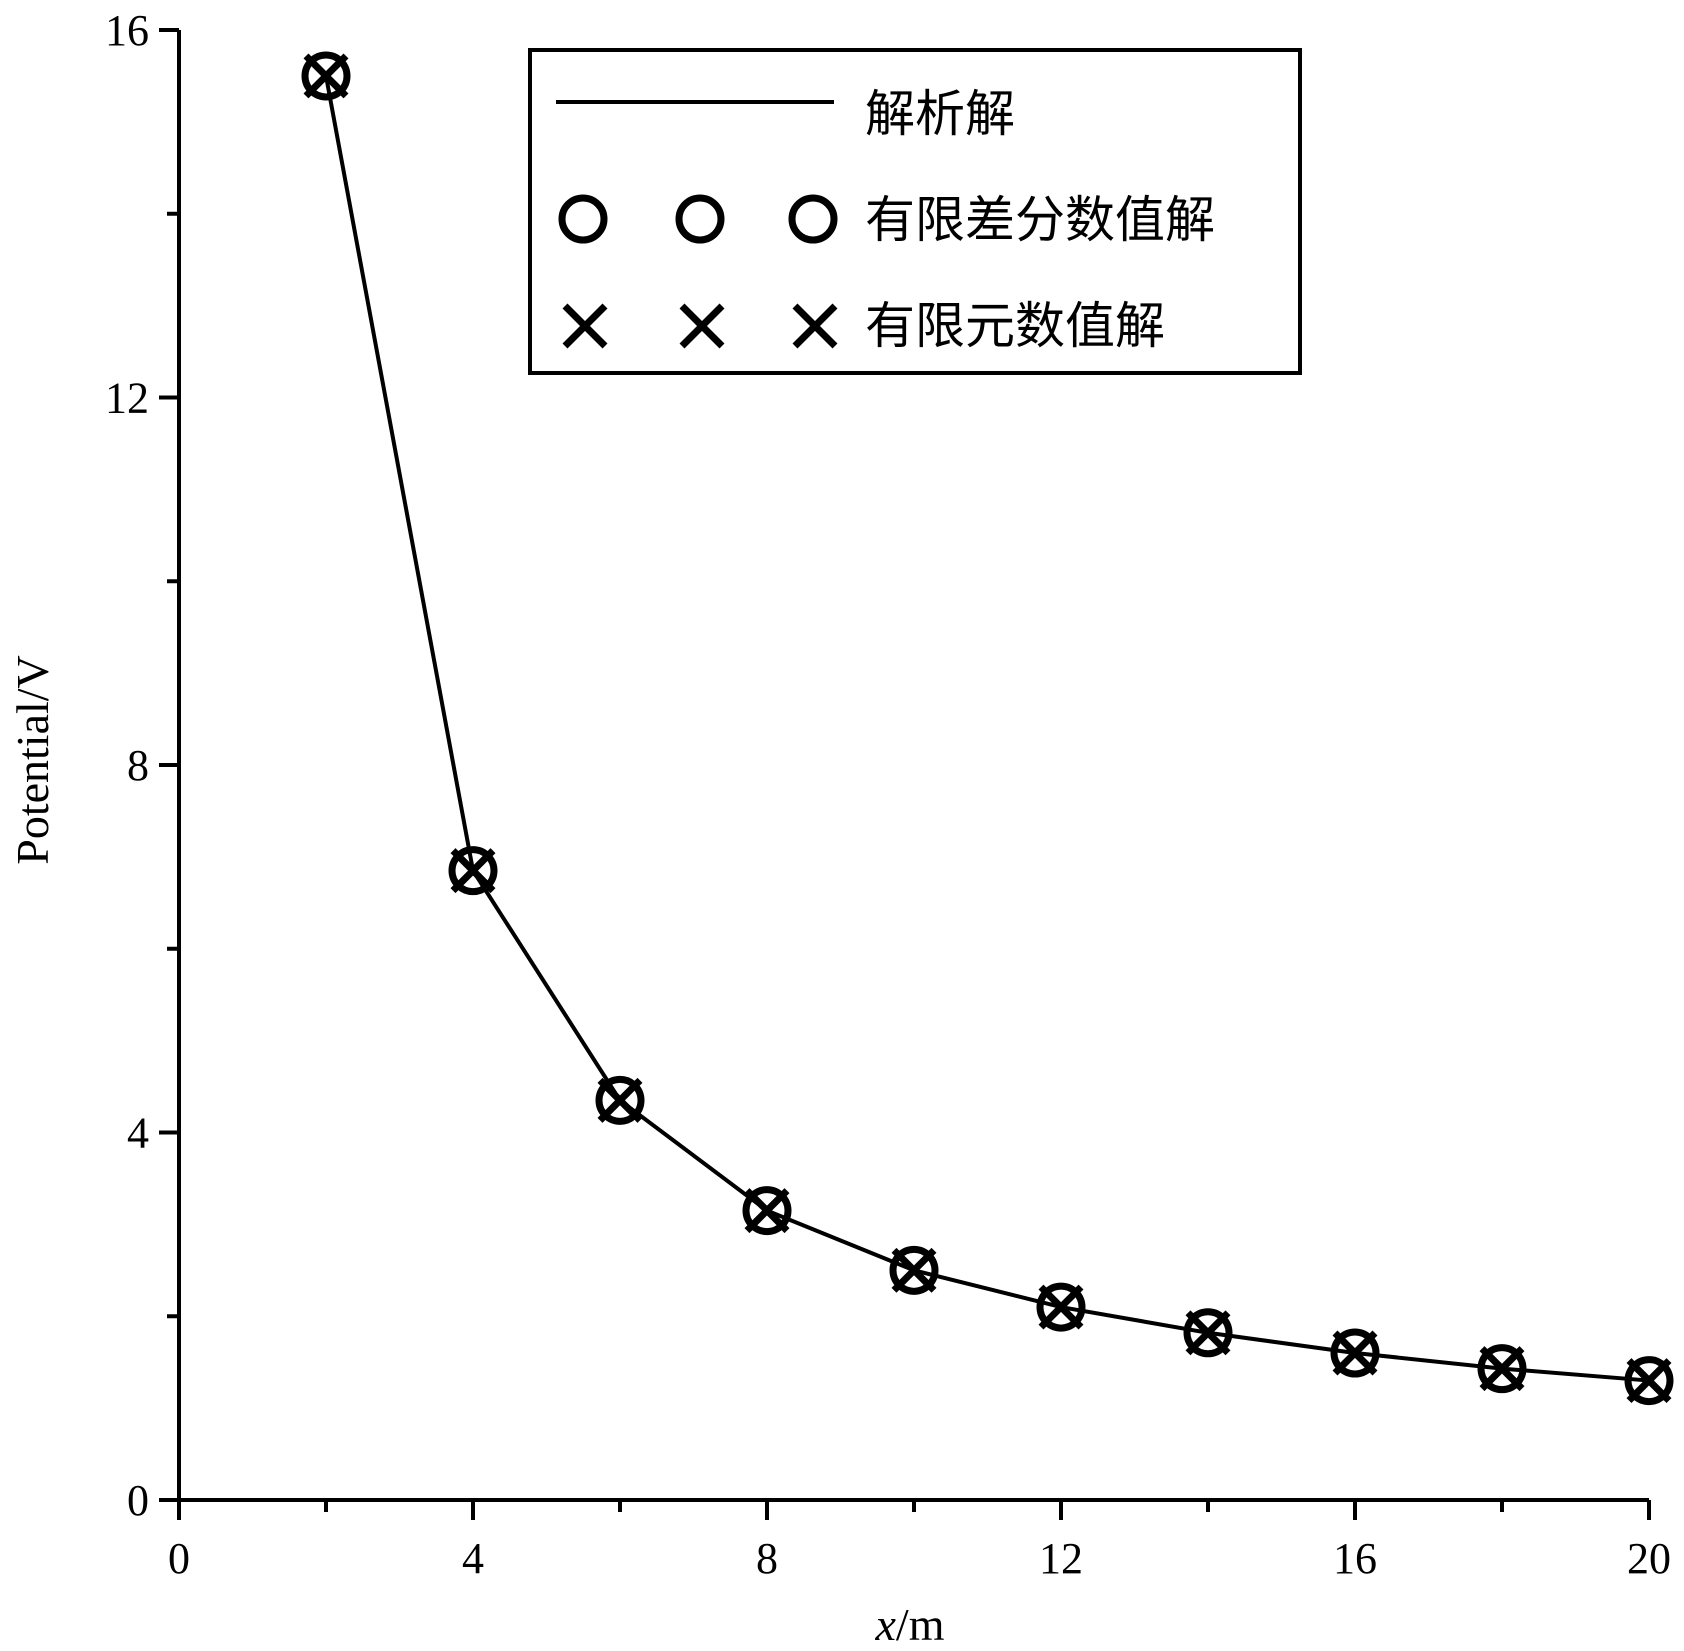 The width and height of the screenshot is (1684, 1651). I want to click on legend-label-finite-element: 有限元数值解, so click(1015, 326).